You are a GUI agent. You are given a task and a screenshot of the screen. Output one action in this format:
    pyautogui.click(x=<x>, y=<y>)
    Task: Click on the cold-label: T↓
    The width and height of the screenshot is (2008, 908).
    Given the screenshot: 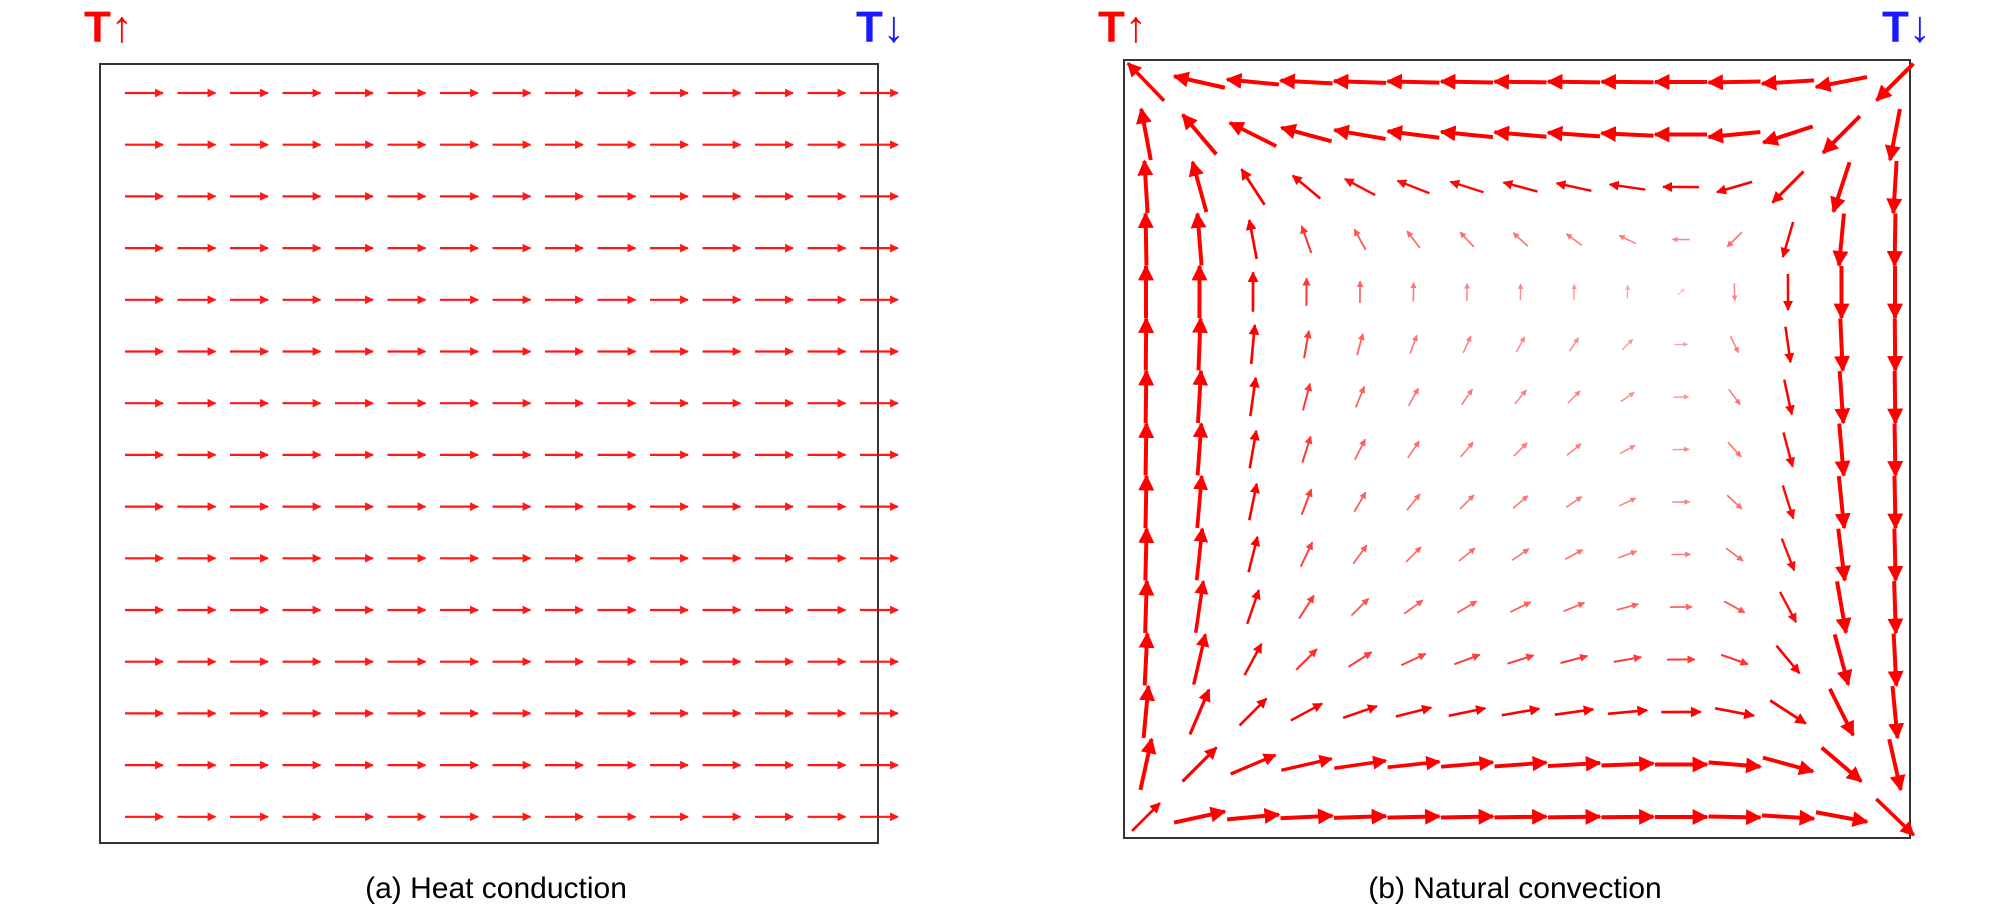 What is the action you would take?
    pyautogui.click(x=1906, y=27)
    